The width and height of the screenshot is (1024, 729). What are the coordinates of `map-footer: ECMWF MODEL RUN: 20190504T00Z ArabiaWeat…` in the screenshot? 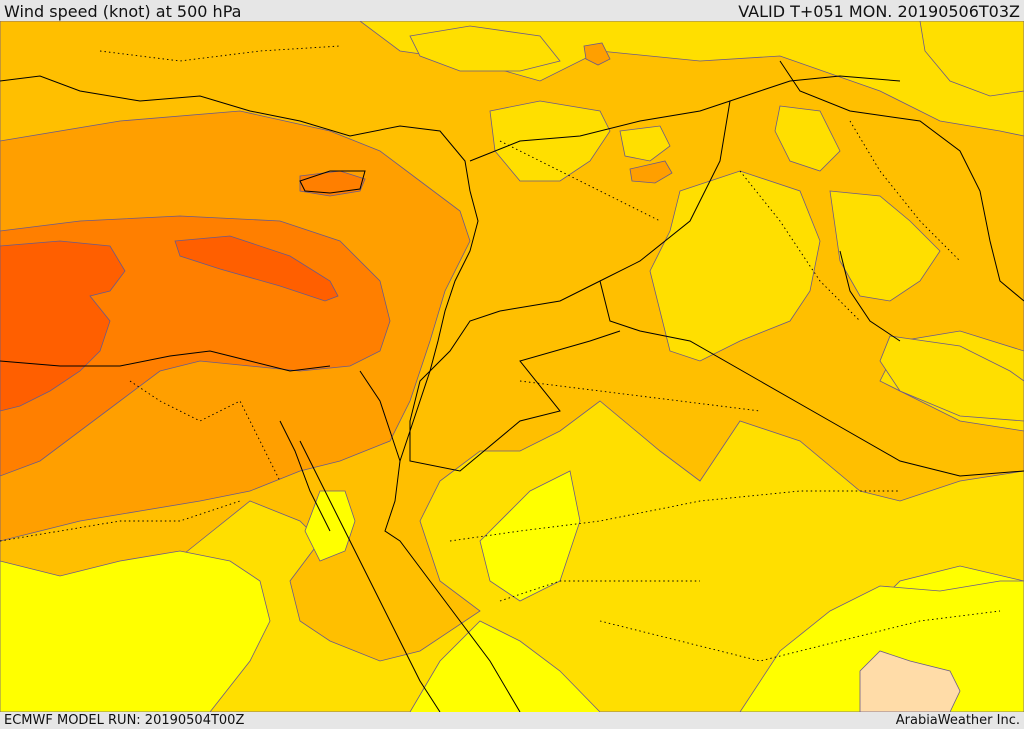 It's located at (512, 720).